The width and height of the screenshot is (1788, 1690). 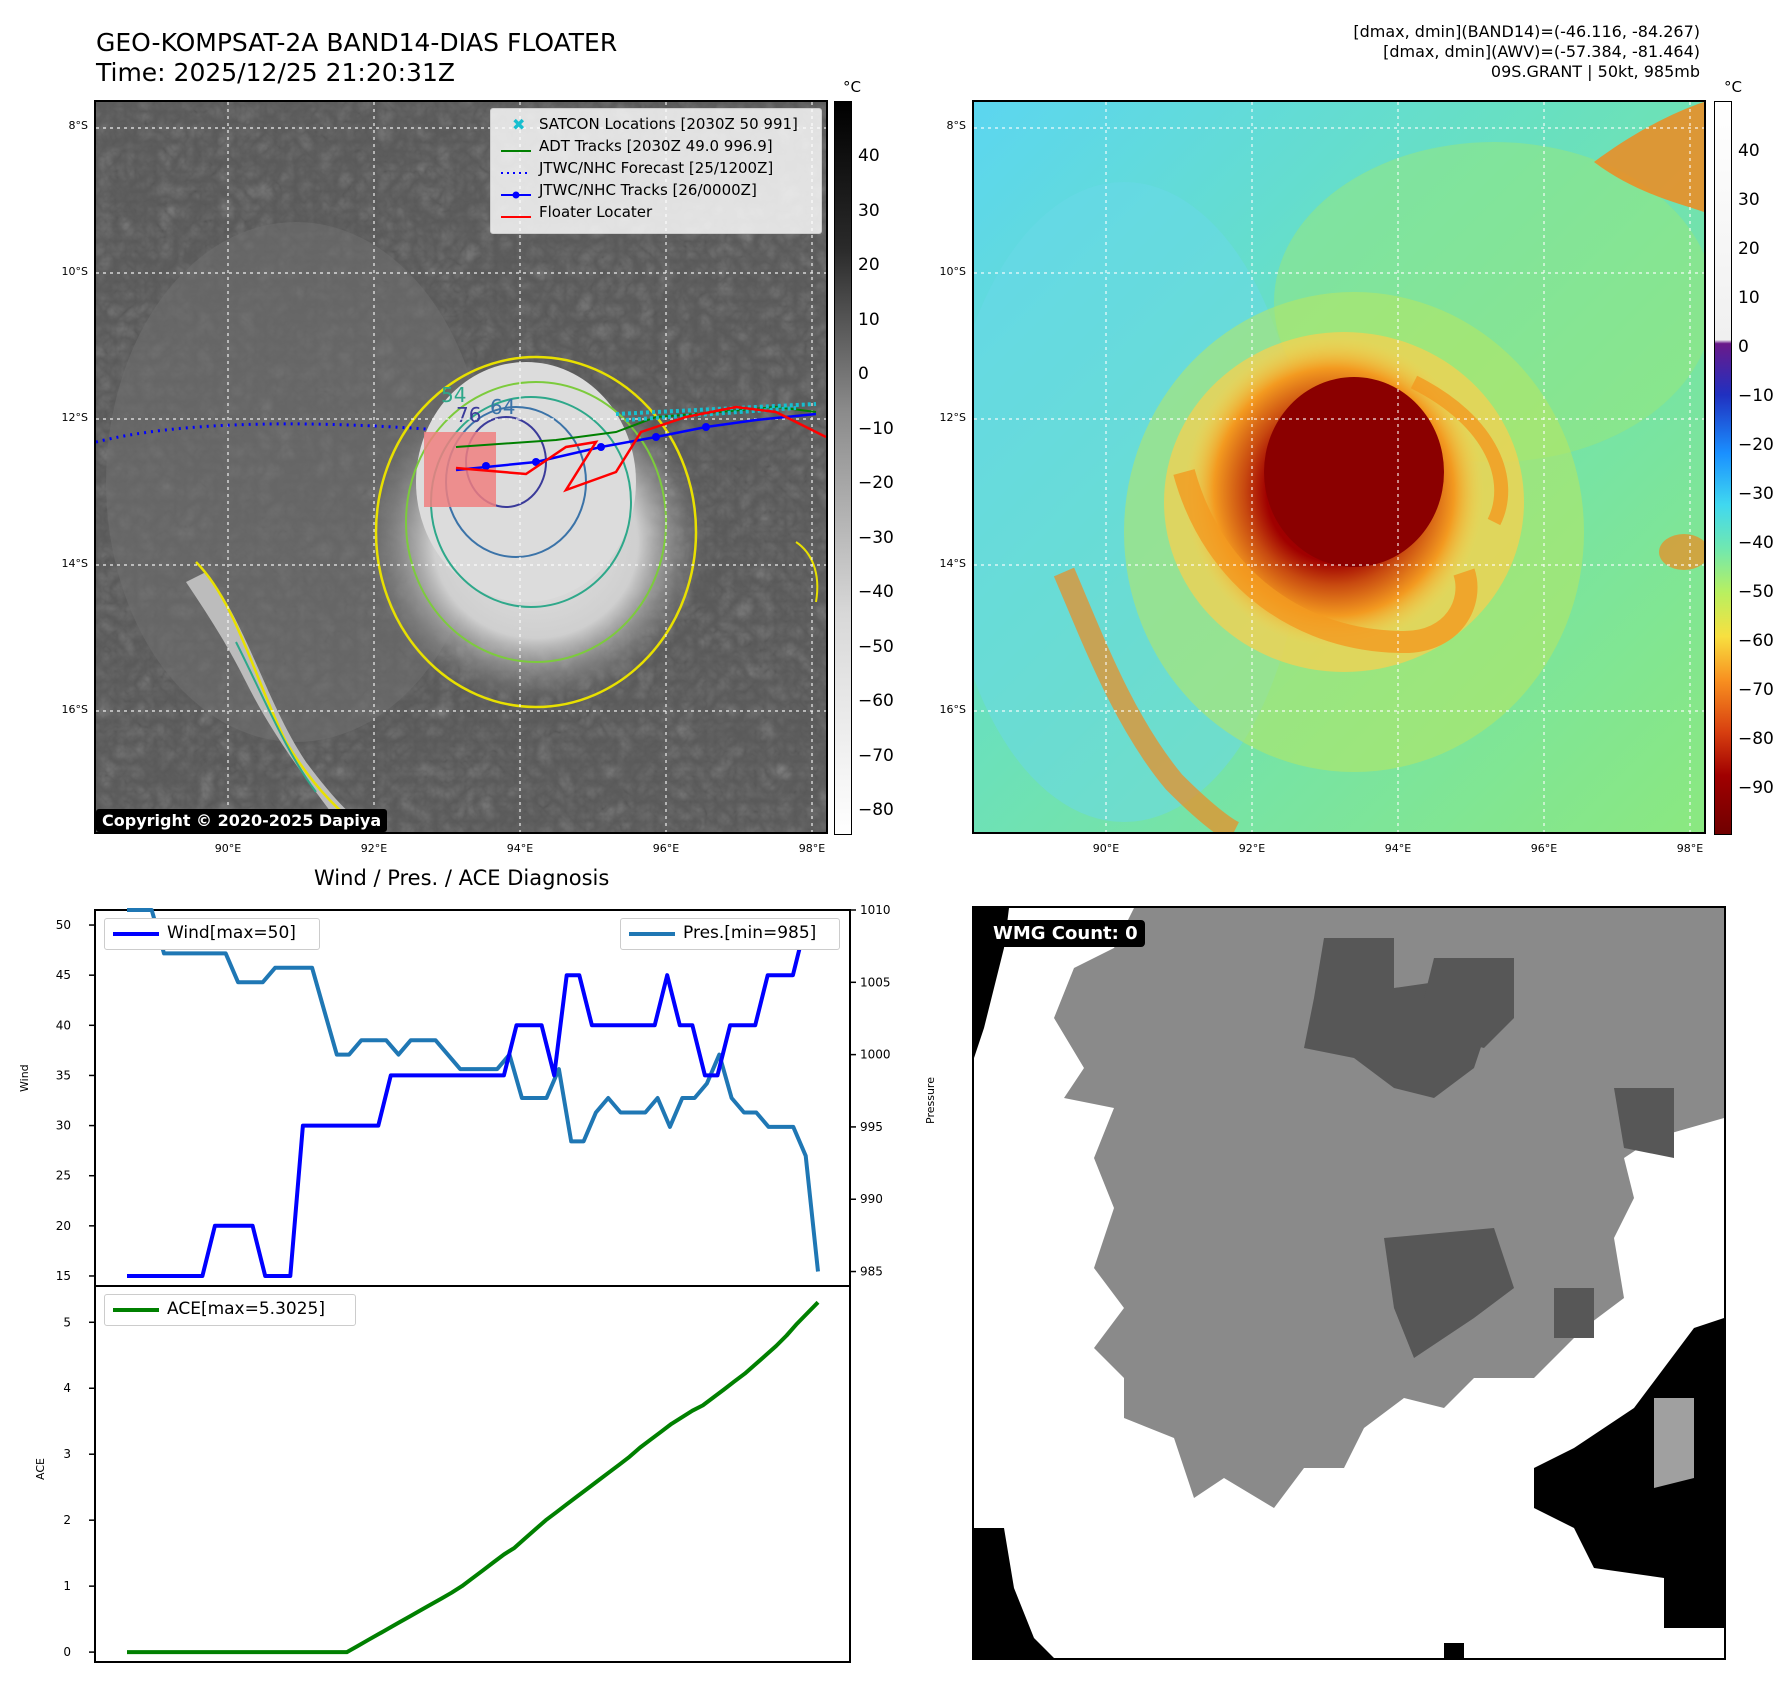 I want to click on ace-series-line, so click(x=473, y=1477).